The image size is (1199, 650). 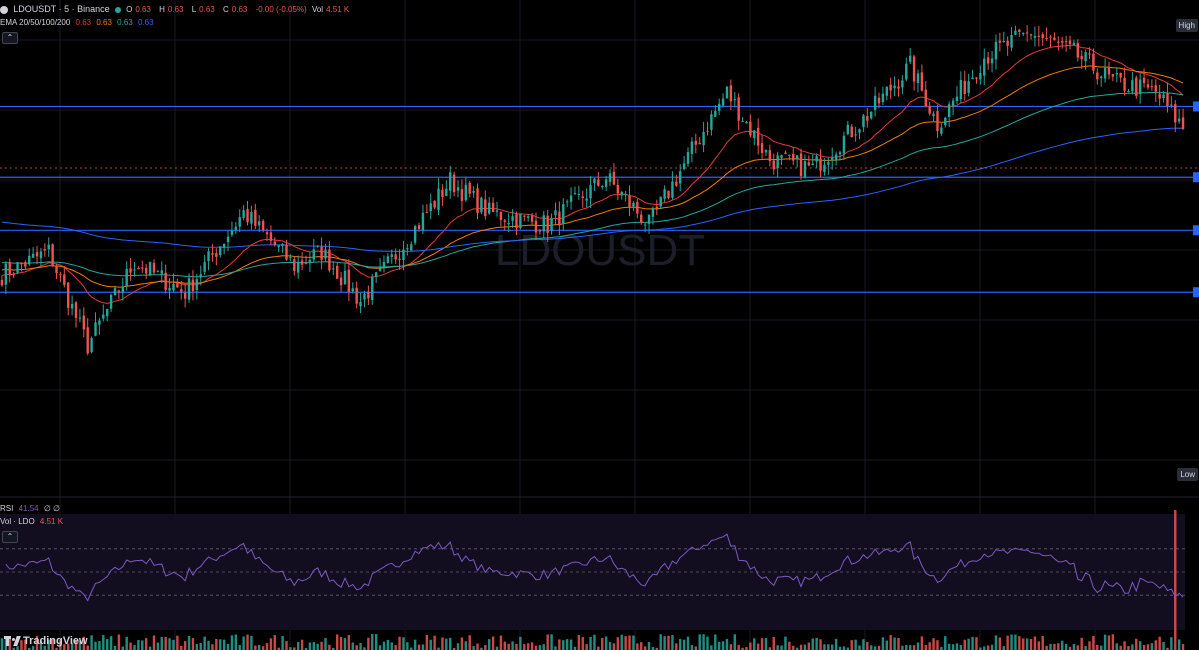 What do you see at coordinates (33, 521) in the screenshot?
I see `volume-legend: Vol · LDO 4.51 K` at bounding box center [33, 521].